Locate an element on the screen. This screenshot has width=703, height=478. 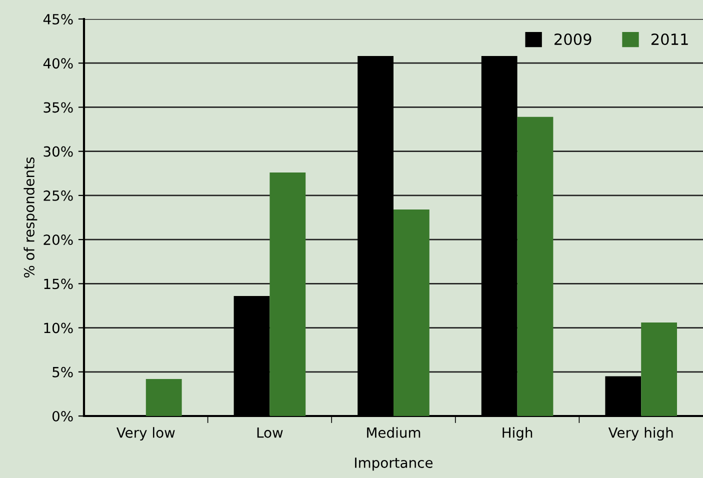
y-tick-label: 20% is located at coordinates (58, 240).